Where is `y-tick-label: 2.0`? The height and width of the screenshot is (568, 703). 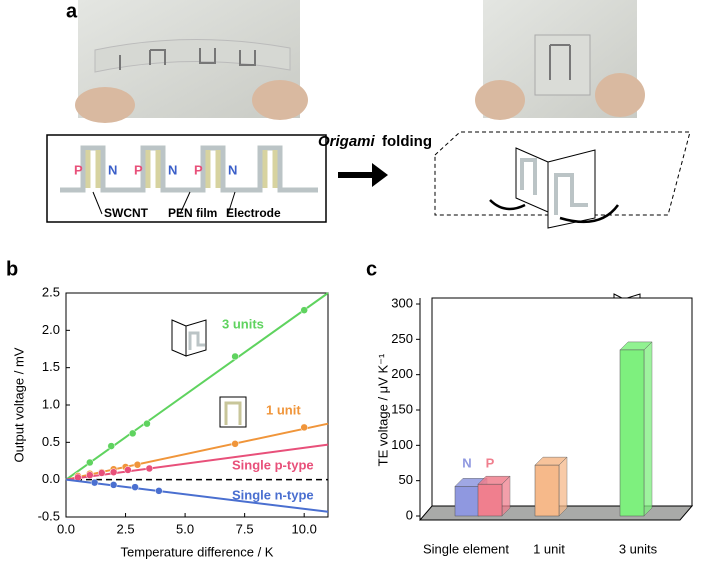
y-tick-label: 2.0 is located at coordinates (51, 329).